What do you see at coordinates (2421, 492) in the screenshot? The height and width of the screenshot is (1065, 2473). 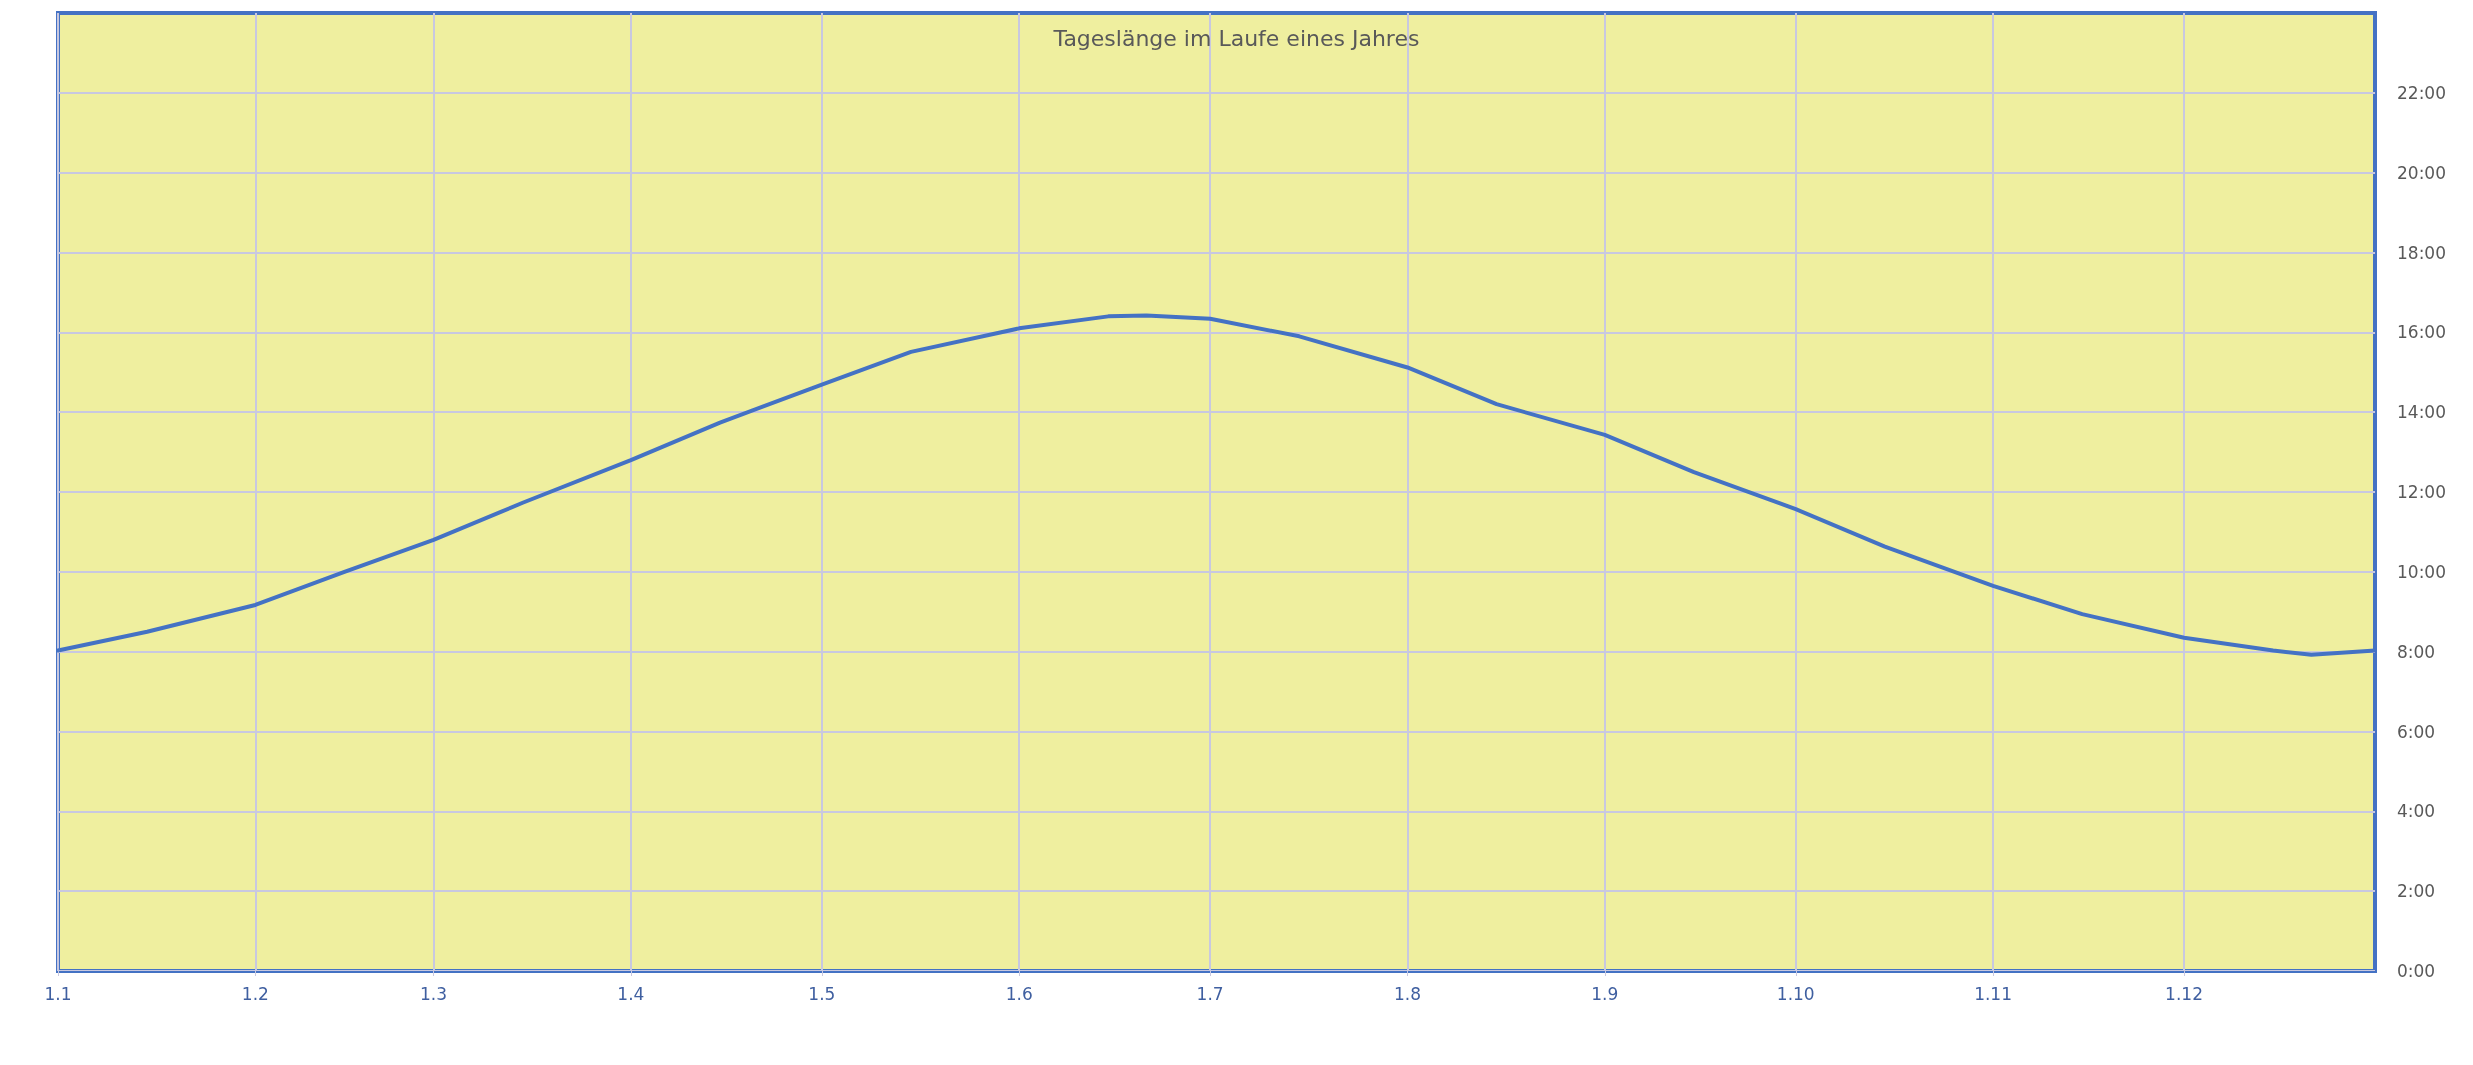 I see `y-tick-label: 12:00` at bounding box center [2421, 492].